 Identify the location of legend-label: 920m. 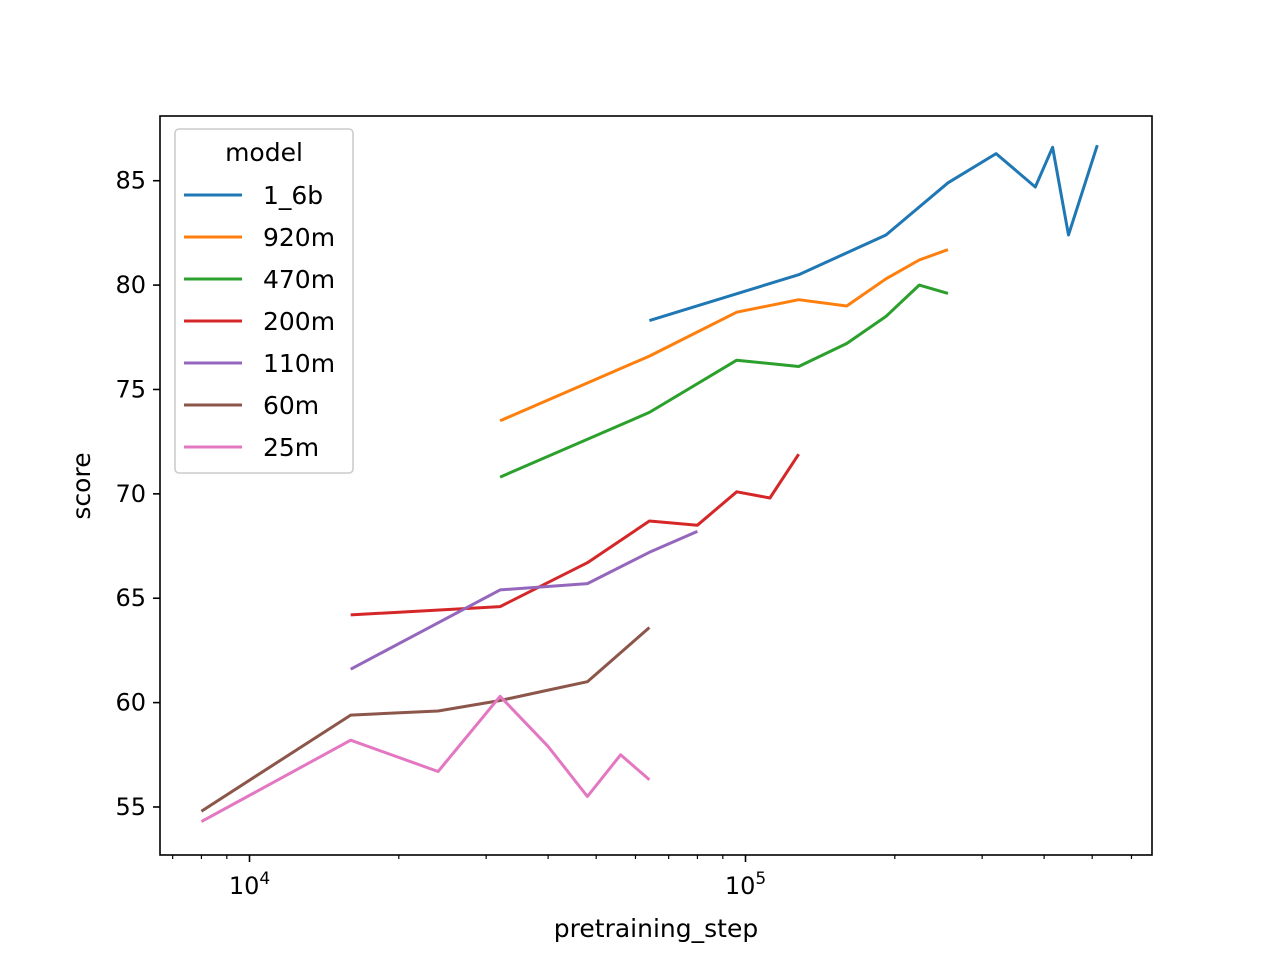
(299, 237).